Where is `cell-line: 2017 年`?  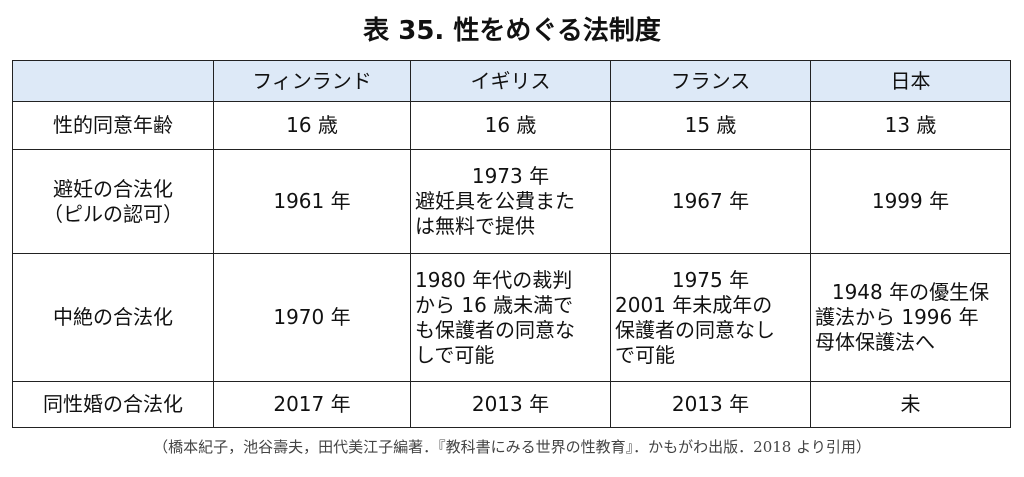
cell-line: 2017 年 is located at coordinates (312, 404).